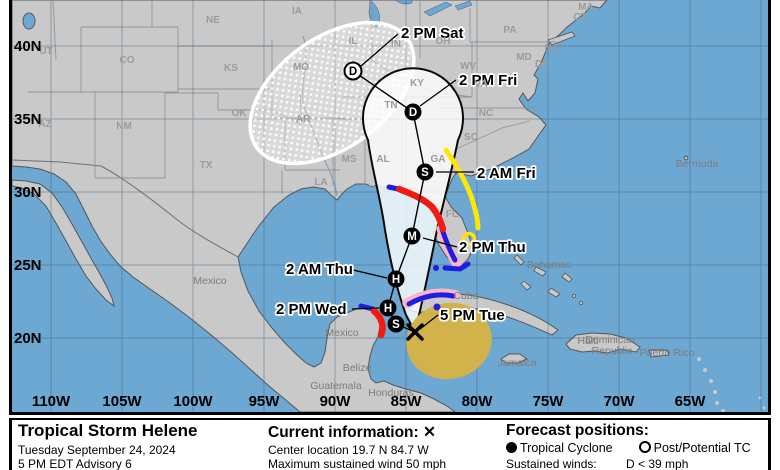 The height and width of the screenshot is (470, 780). I want to click on track-point-h1: H, so click(388, 308).